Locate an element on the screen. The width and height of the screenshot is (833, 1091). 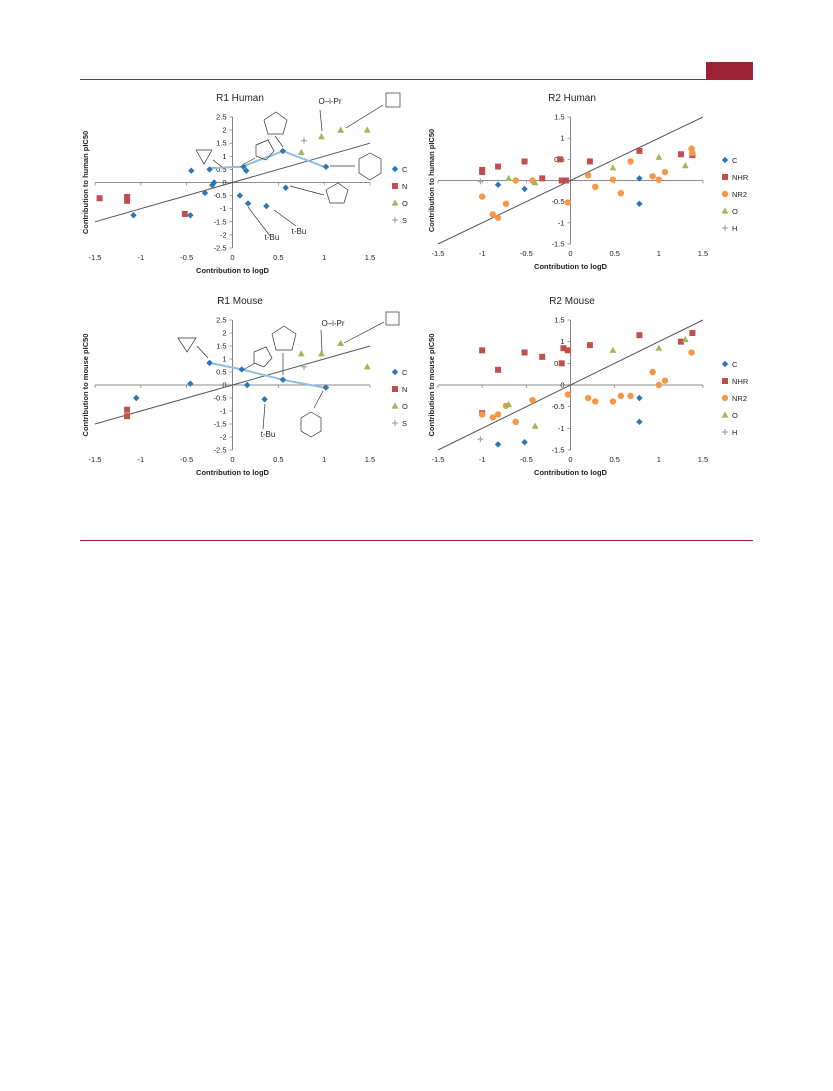
annotation-label: t-Bu is located at coordinates (299, 231).